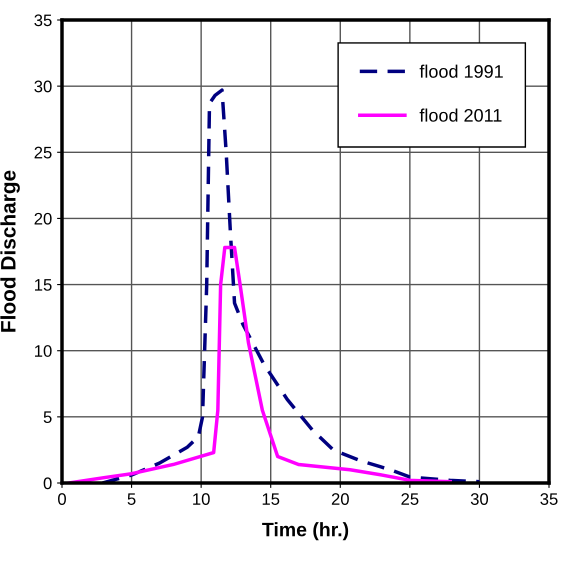 The image size is (563, 582). What do you see at coordinates (132, 499) in the screenshot?
I see `x-tick-label: 5` at bounding box center [132, 499].